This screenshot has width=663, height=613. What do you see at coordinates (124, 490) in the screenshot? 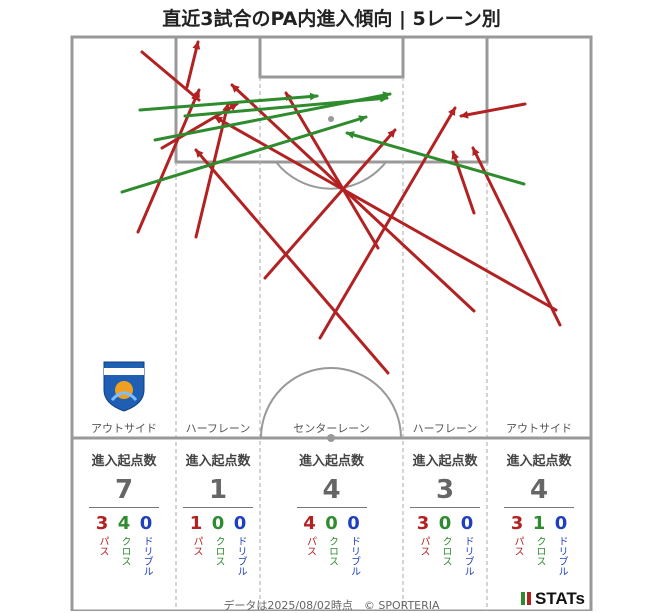
I see `entry-count-total: 7` at bounding box center [124, 490].